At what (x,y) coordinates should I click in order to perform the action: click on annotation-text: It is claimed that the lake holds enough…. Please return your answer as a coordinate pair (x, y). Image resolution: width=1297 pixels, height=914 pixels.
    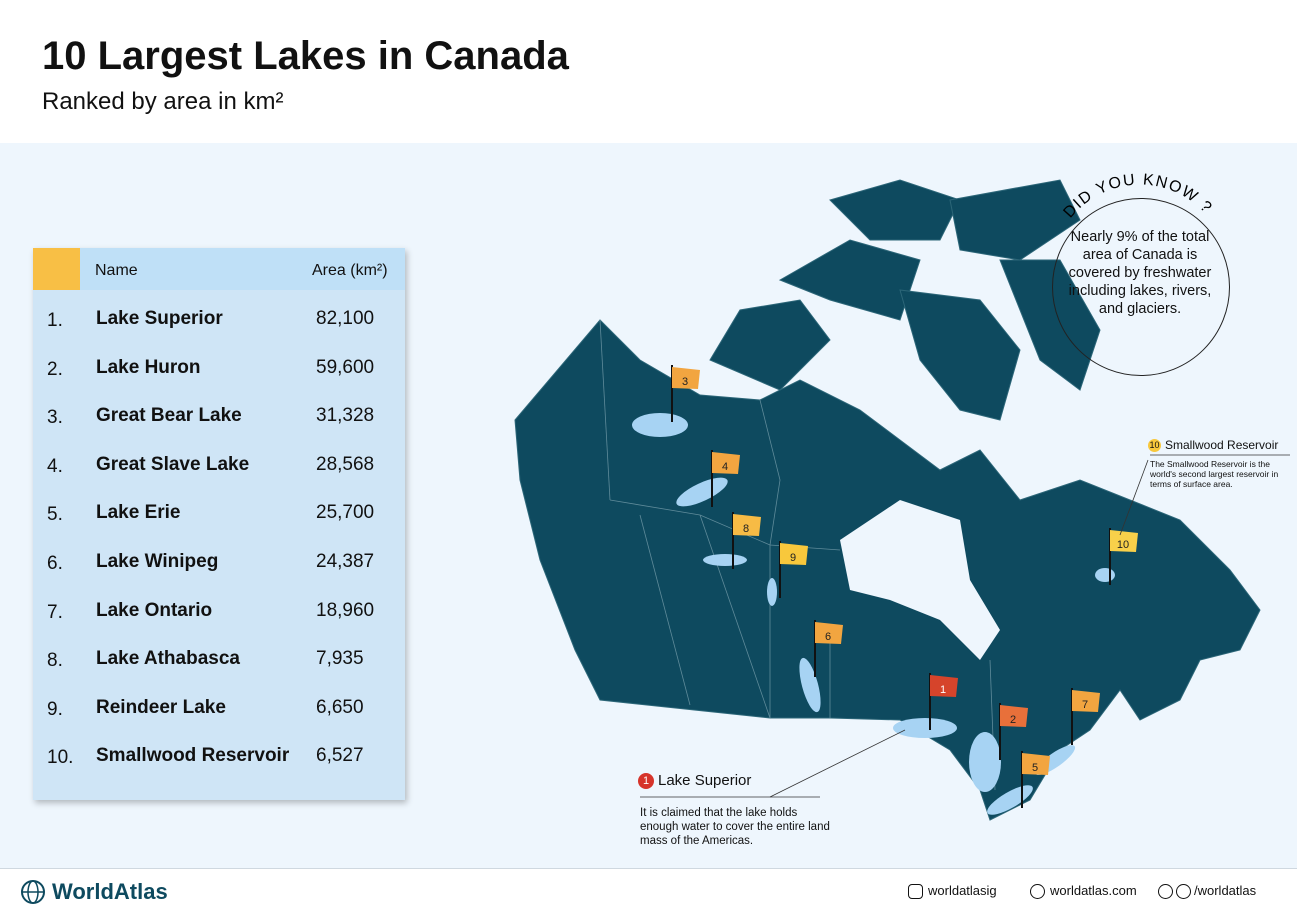
    Looking at the image, I should click on (735, 827).